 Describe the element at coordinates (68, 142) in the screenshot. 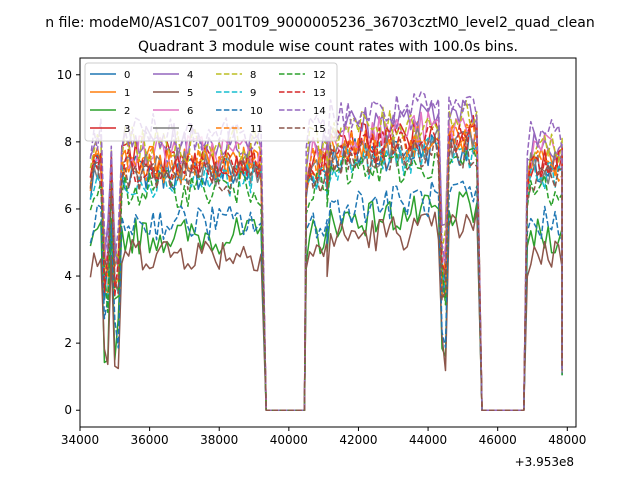

I see `y-tick-label: 8` at that location.